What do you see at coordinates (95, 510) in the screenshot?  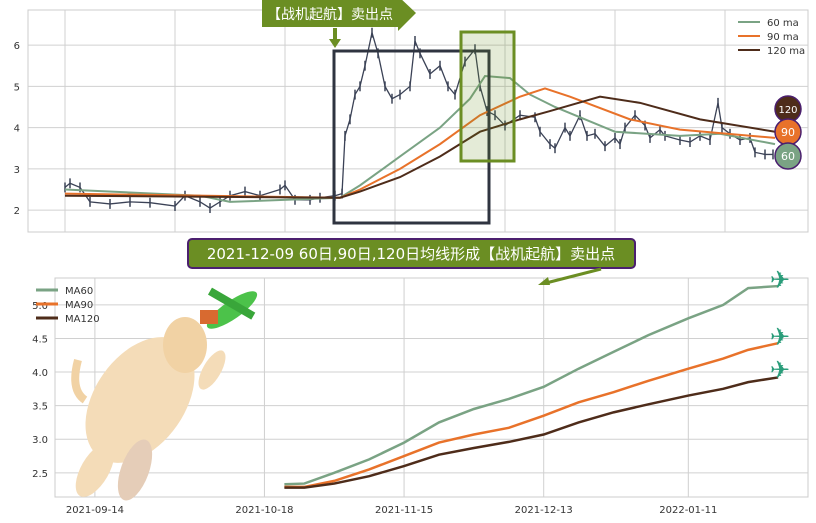 I see `x-tick-label: 2021-09-14` at bounding box center [95, 510].